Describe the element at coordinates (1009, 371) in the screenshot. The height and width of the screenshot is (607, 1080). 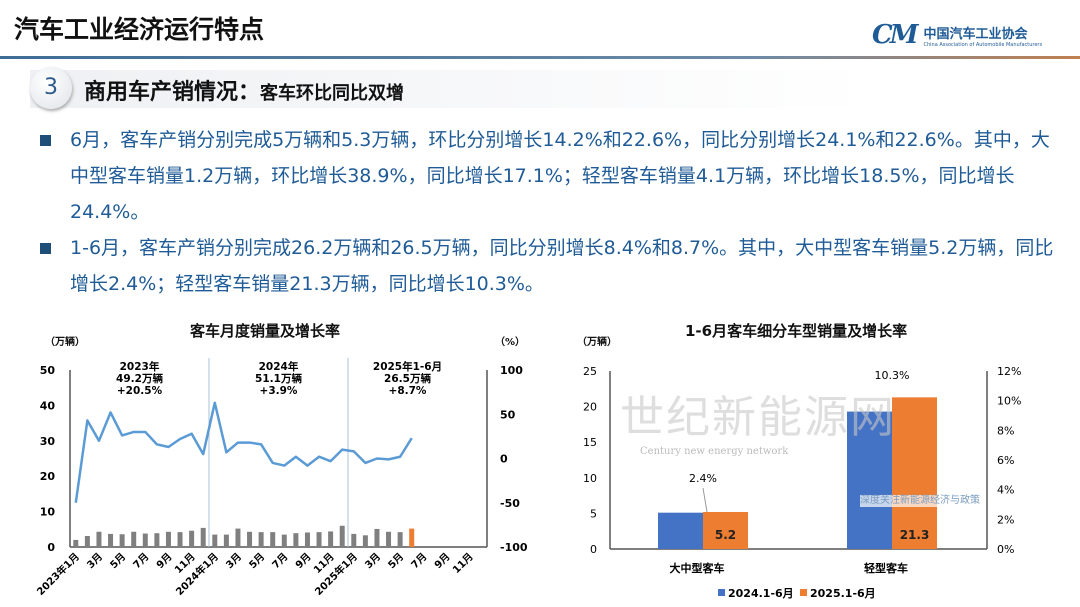
I see `y-tick-right: 12%` at that location.